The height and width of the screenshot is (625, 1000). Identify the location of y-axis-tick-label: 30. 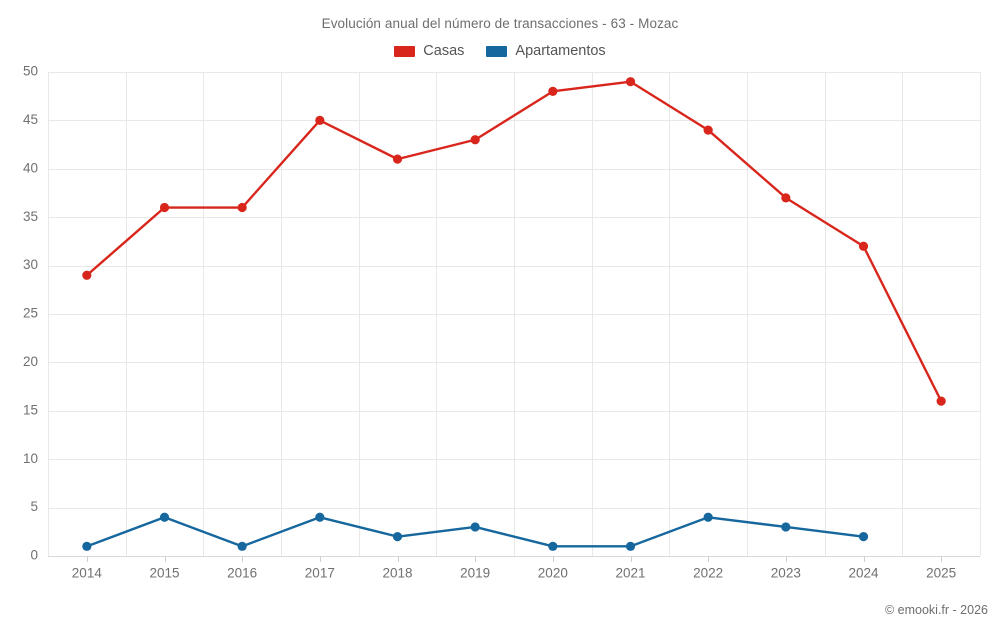
(30, 264).